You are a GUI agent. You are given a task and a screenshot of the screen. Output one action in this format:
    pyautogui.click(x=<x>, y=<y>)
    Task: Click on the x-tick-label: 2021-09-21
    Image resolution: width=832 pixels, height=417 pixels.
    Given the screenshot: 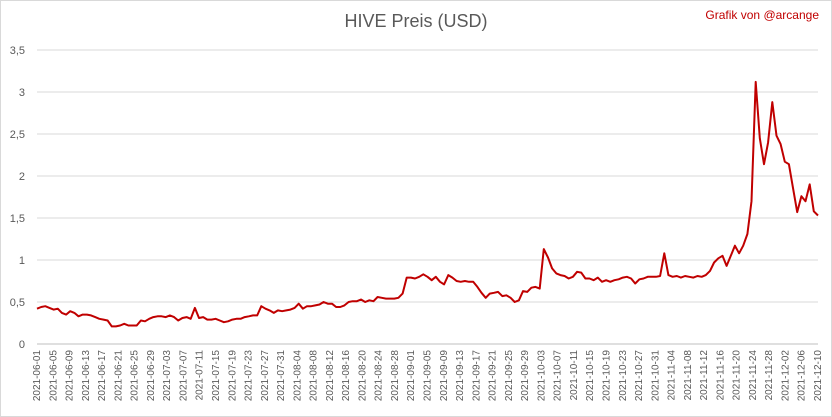 What is the action you would take?
    pyautogui.click(x=493, y=376)
    